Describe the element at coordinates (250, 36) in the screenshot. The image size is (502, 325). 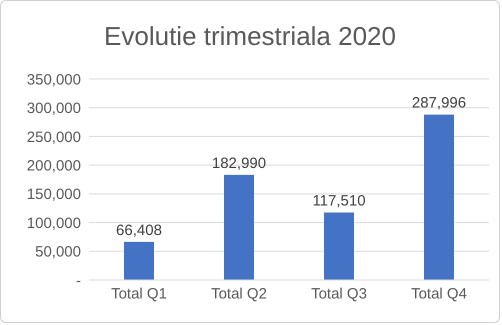
I see `chart-title: Evolutie trimestriala 2020` at that location.